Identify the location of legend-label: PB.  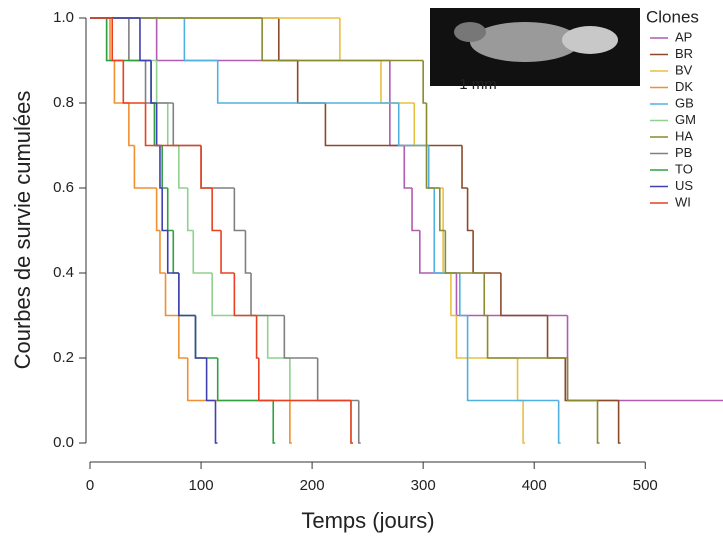
(683, 152).